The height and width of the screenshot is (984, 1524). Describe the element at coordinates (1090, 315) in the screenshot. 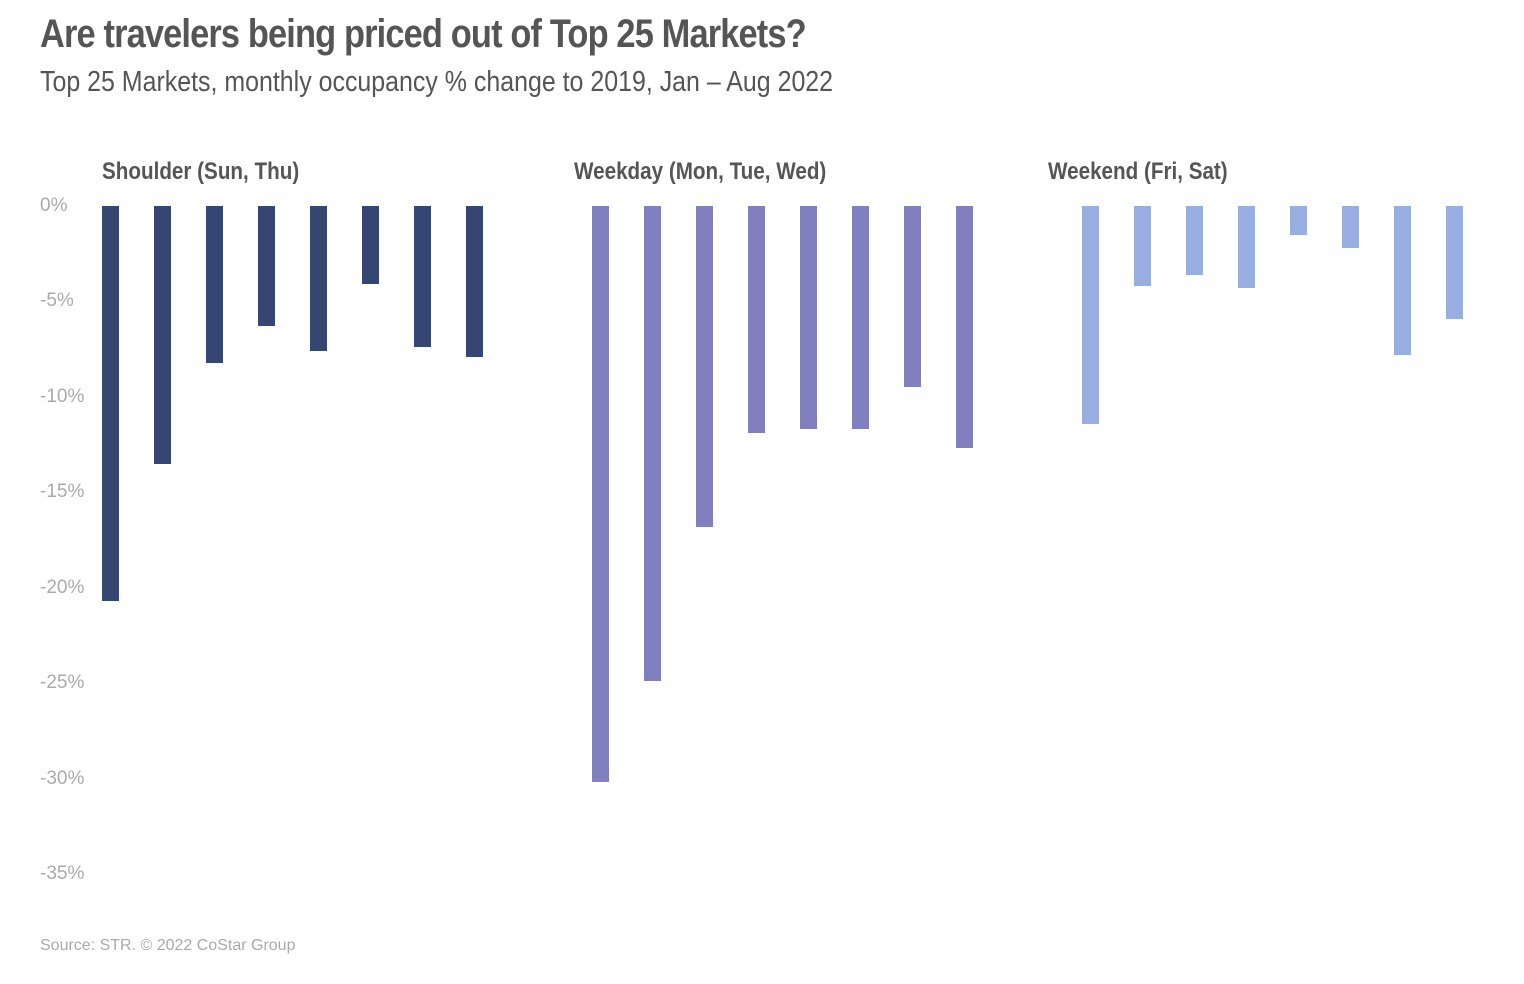

I see `bar-2-jan` at that location.